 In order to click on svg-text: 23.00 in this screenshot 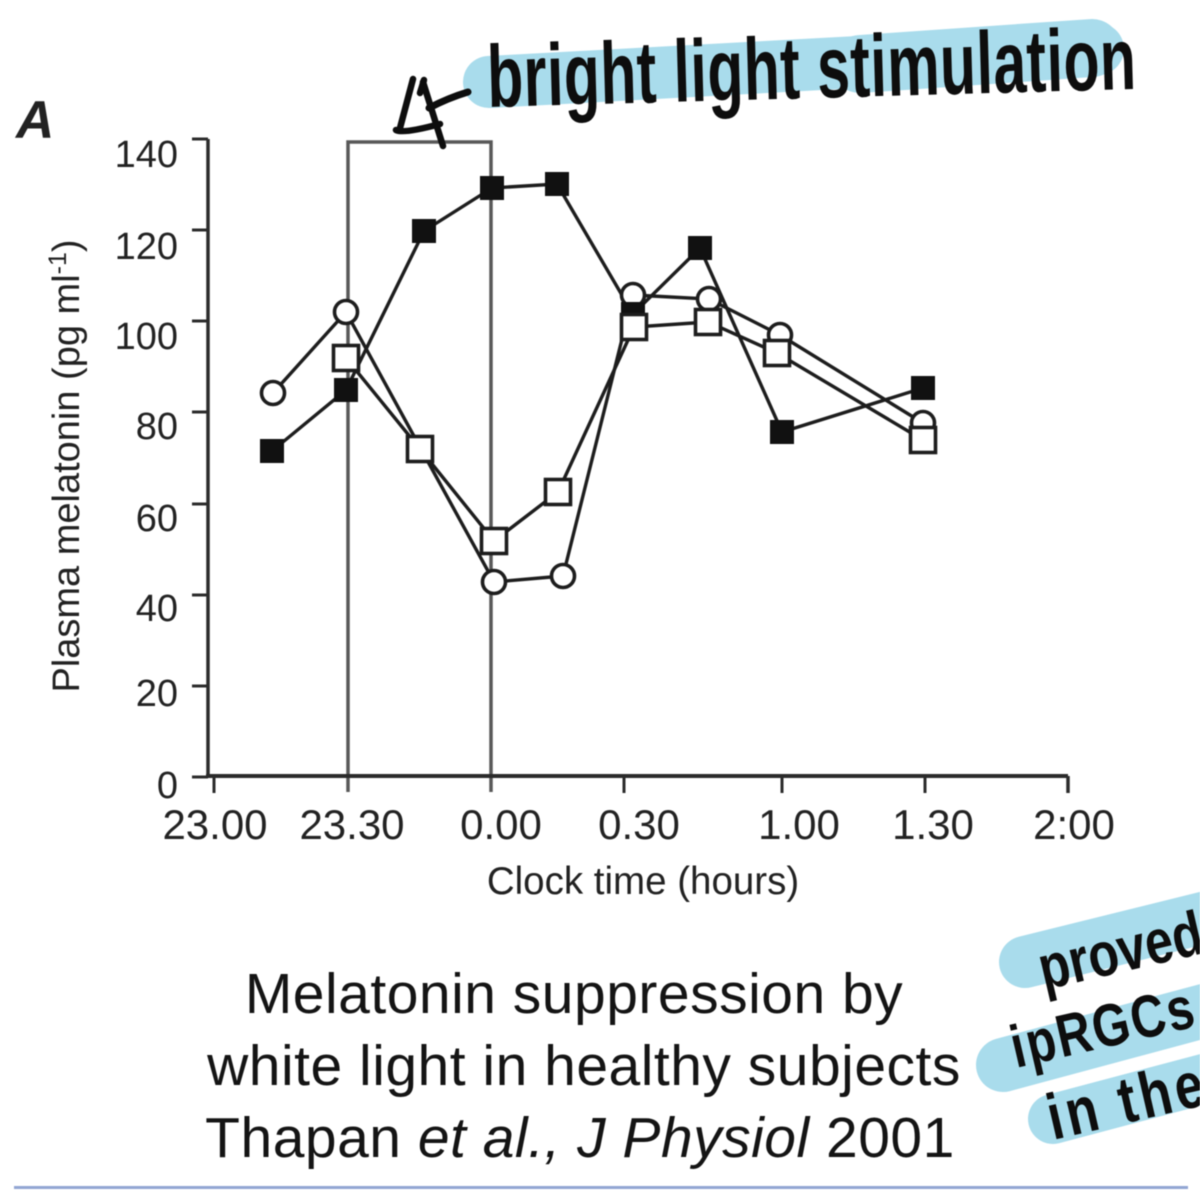, I will do `click(214, 824)`.